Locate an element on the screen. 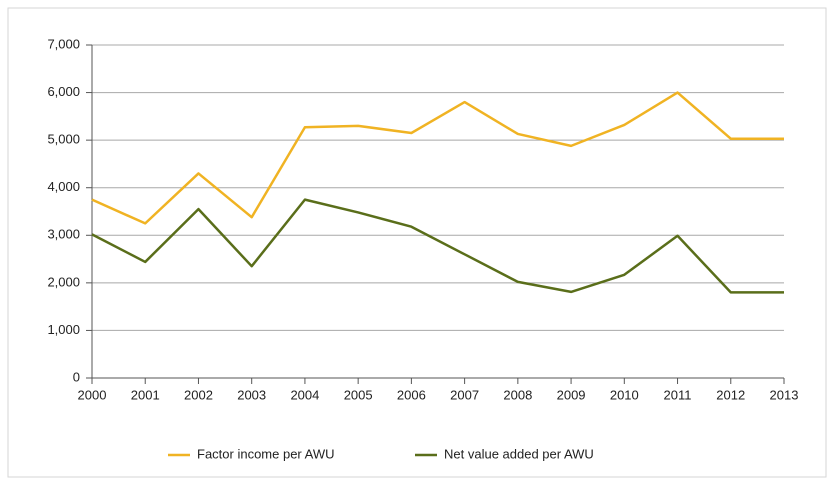 This screenshot has width=834, height=485. y-tick-label: 2,000 is located at coordinates (63, 281).